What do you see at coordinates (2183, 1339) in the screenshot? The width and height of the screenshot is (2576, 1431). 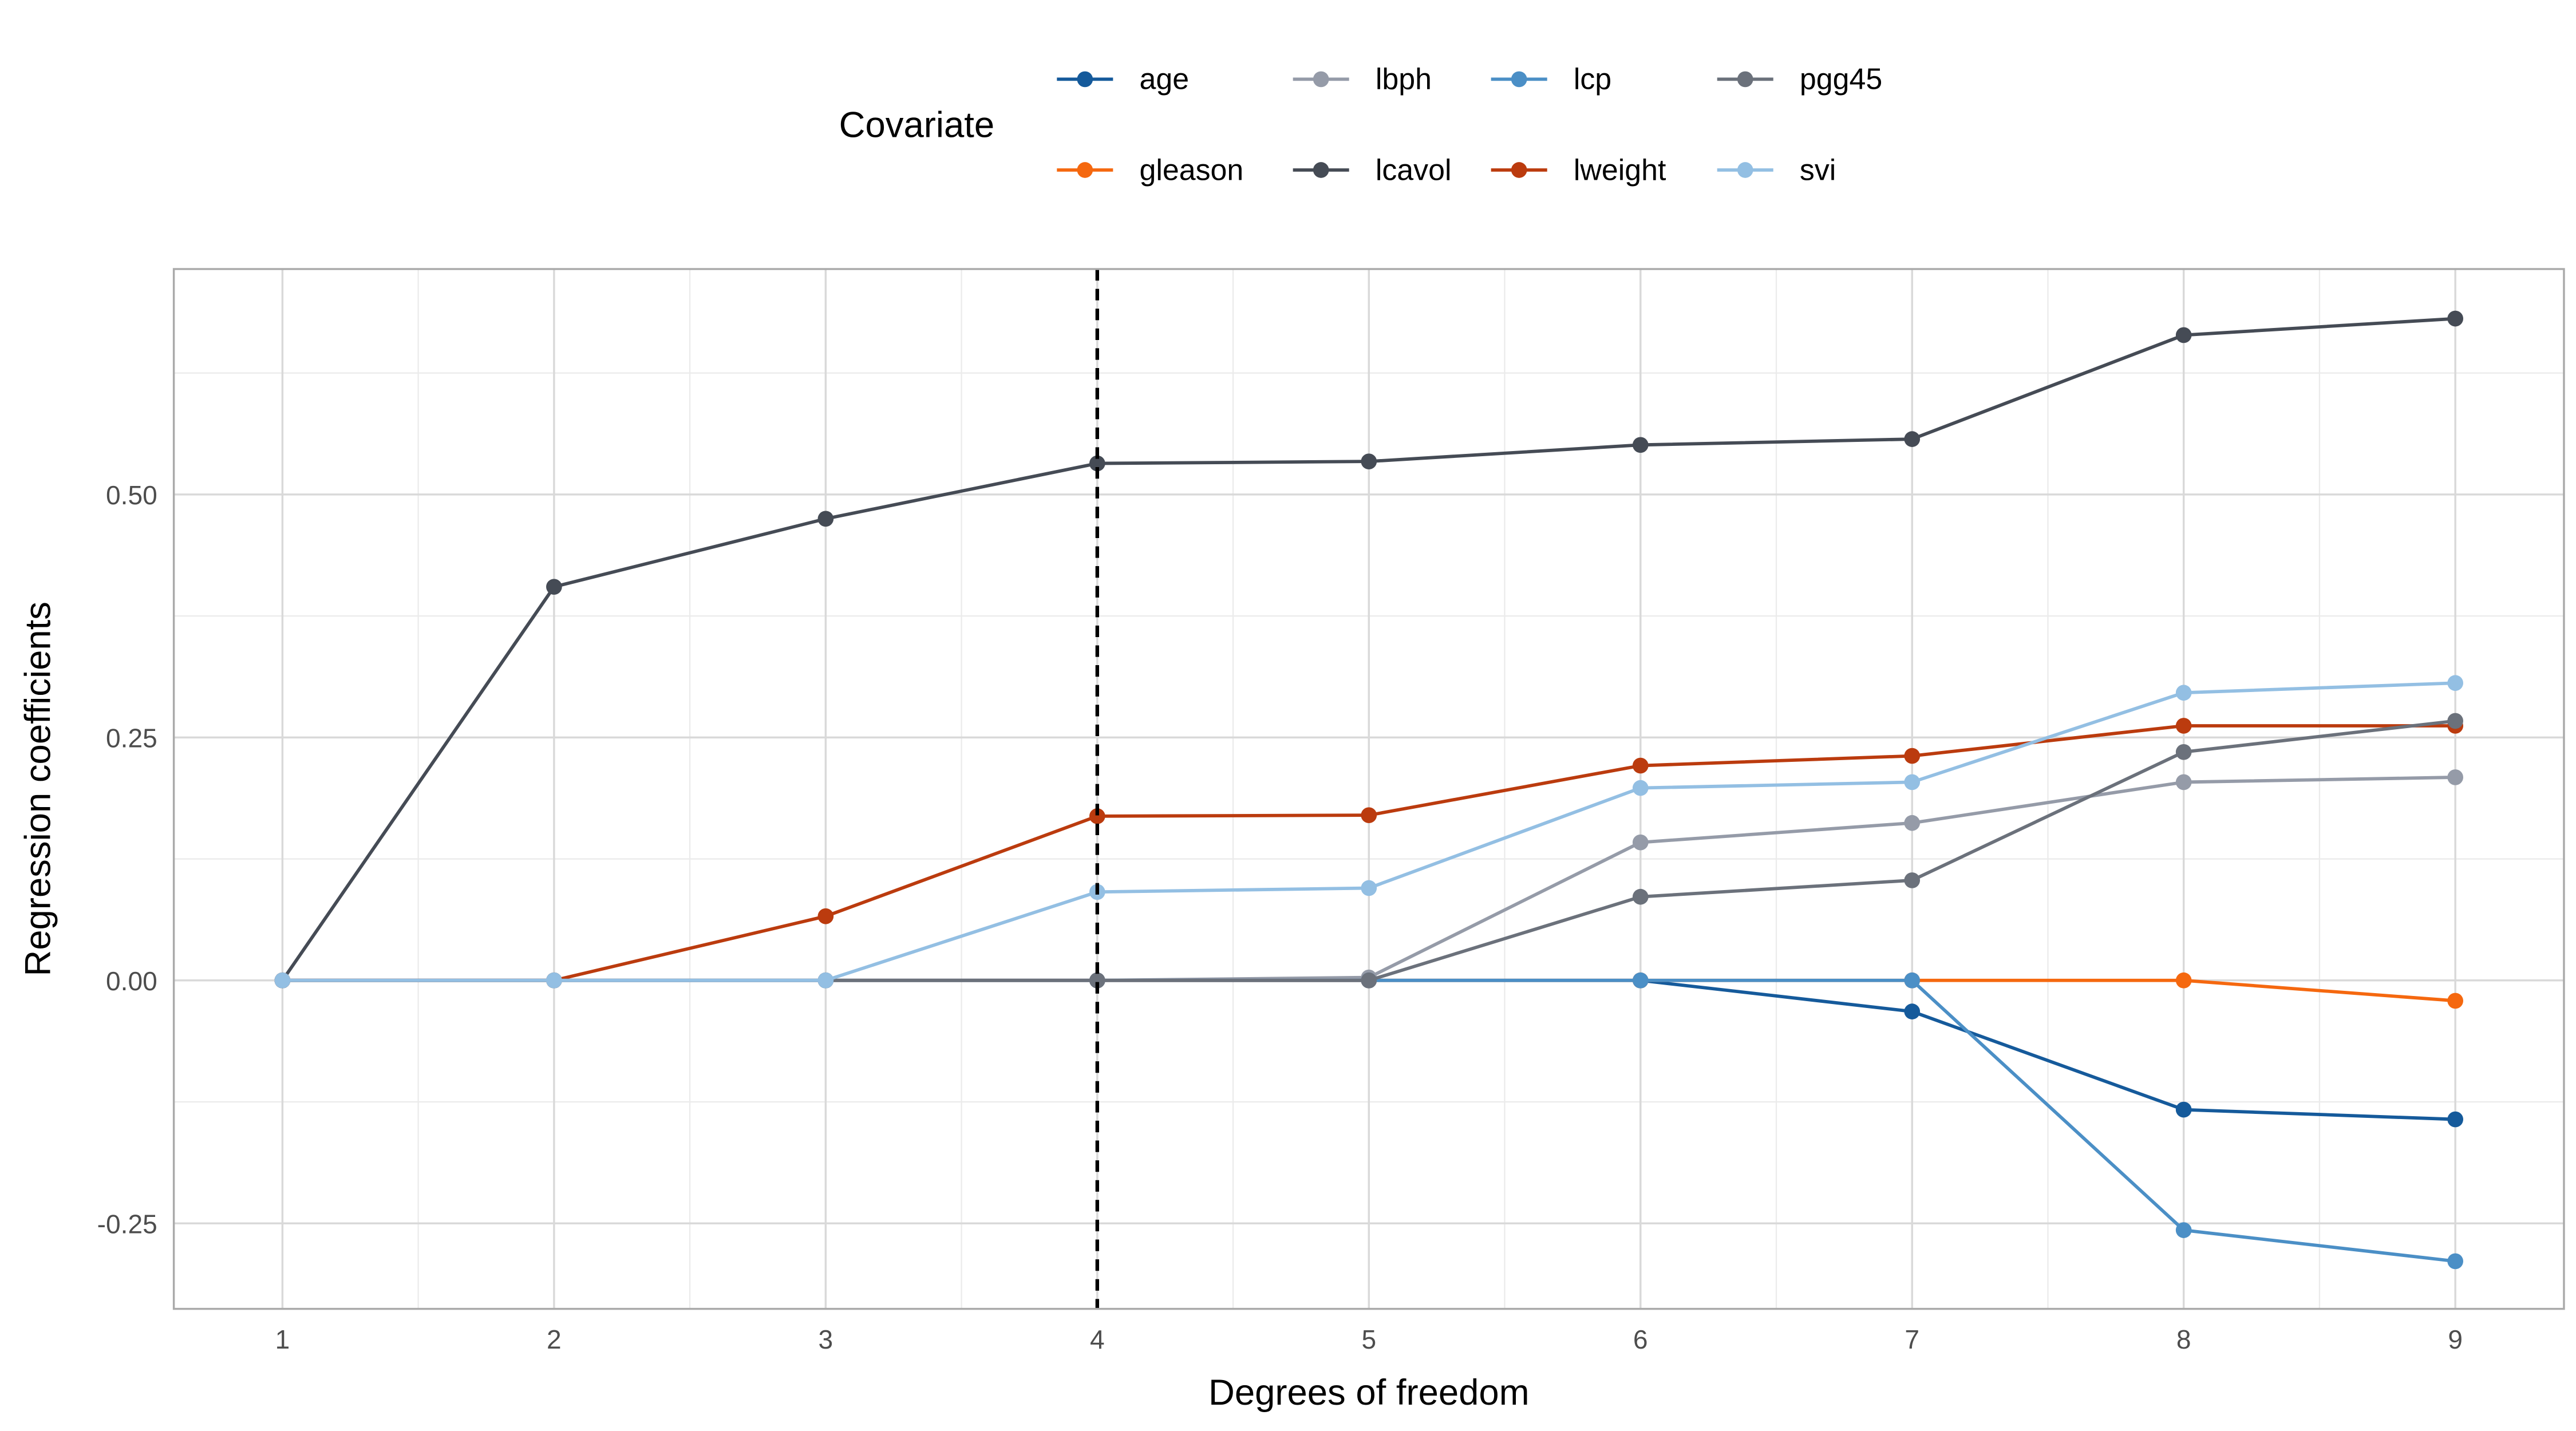 I see `x-tick-label: 8` at bounding box center [2183, 1339].